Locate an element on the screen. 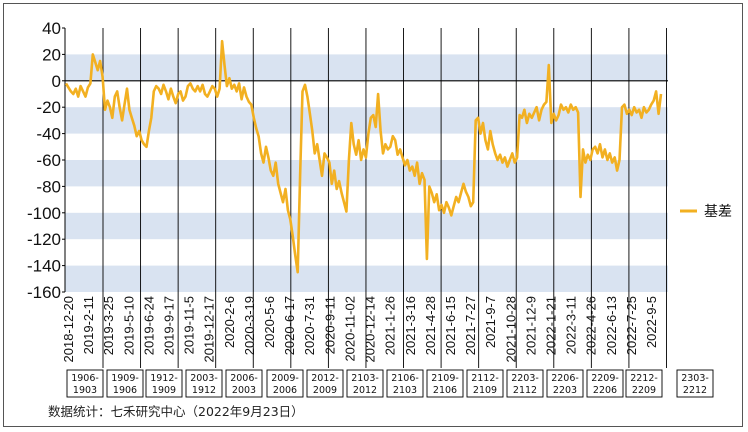 The image size is (748, 432). contract-label-bottom: 2209 is located at coordinates (644, 390).